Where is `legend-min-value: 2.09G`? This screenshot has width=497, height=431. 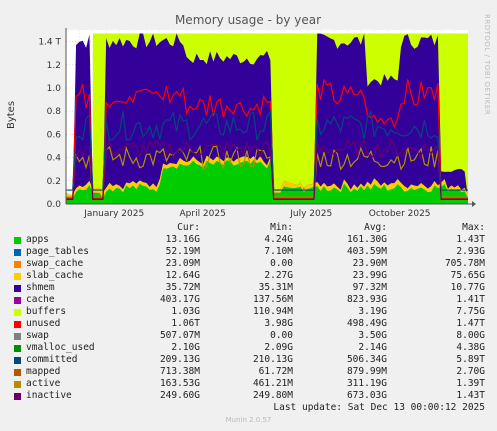 legend-min-value: 2.09G is located at coordinates (278, 347).